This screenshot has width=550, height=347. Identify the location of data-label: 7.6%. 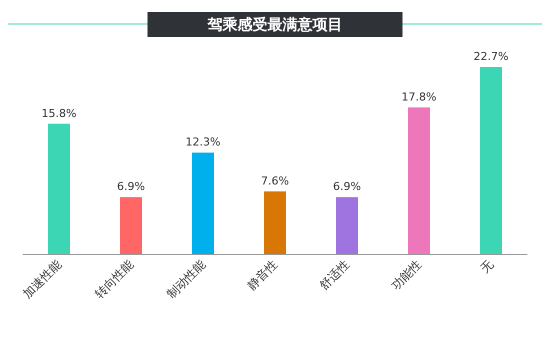
(275, 181).